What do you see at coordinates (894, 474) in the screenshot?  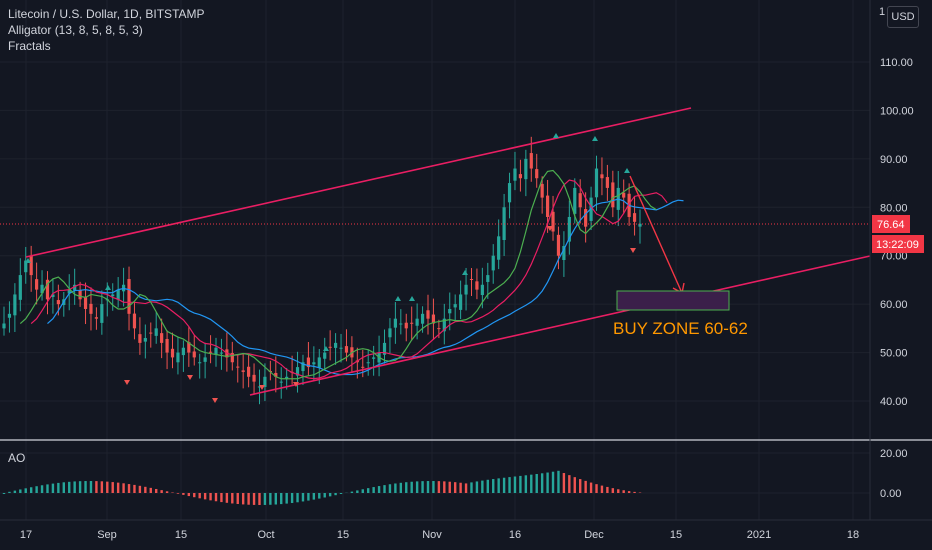 I see `ao-axis: 20.00 0.00` at bounding box center [894, 474].